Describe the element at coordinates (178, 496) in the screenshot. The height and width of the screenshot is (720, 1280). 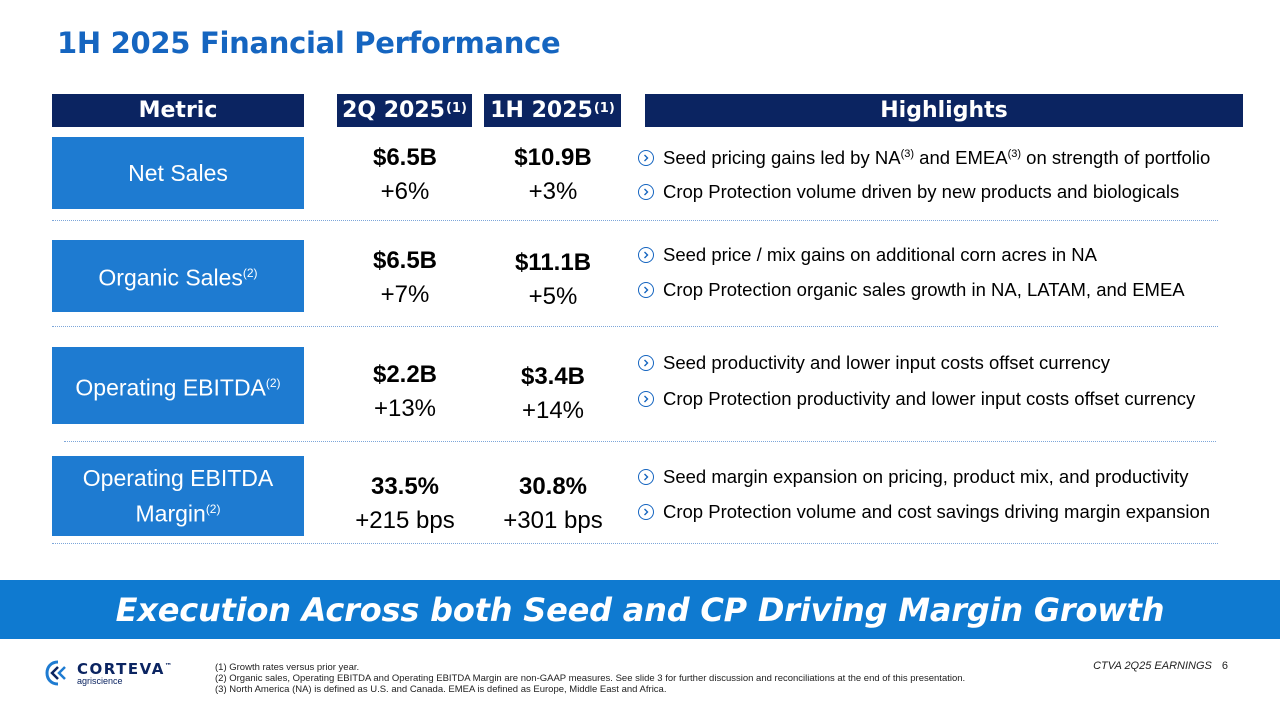
I see `metric-operating-ebitda-margin: Operating EBITDA Margin(2)` at that location.